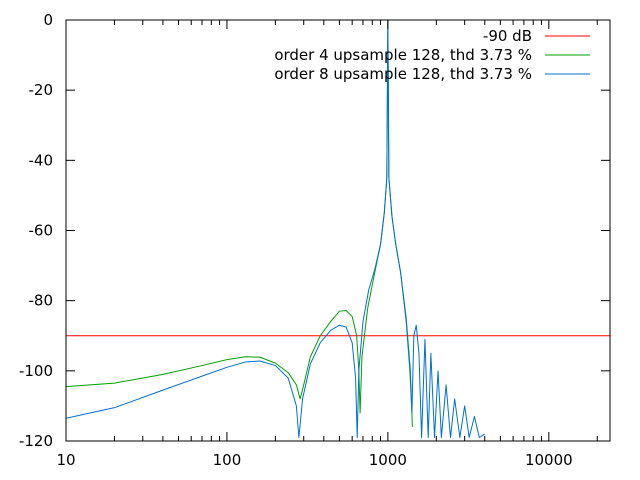 The width and height of the screenshot is (640, 480). What do you see at coordinates (65, 460) in the screenshot?
I see `x-tick-label: 10` at bounding box center [65, 460].